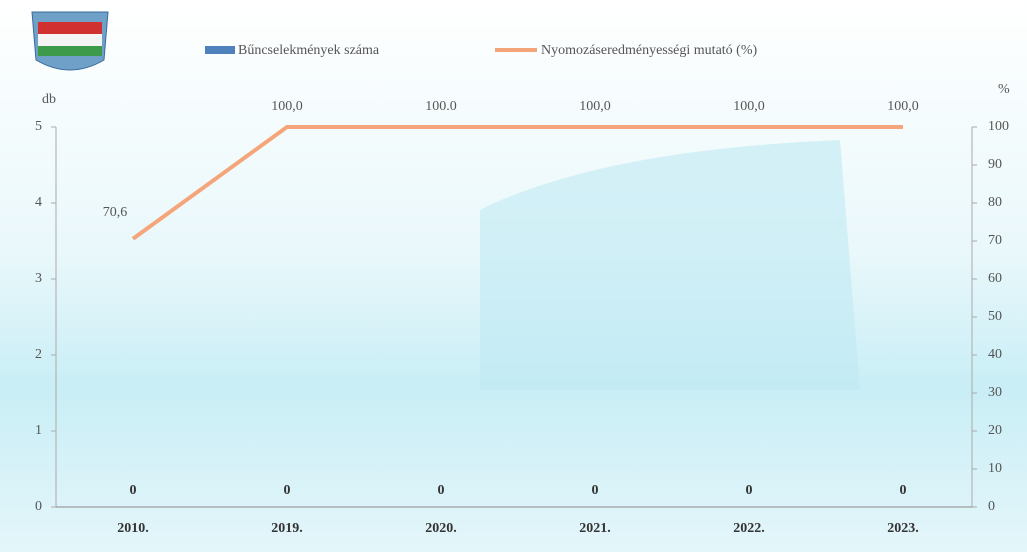 The width and height of the screenshot is (1027, 552). What do you see at coordinates (995, 392) in the screenshot?
I see `y2-tick-label: 30` at bounding box center [995, 392].